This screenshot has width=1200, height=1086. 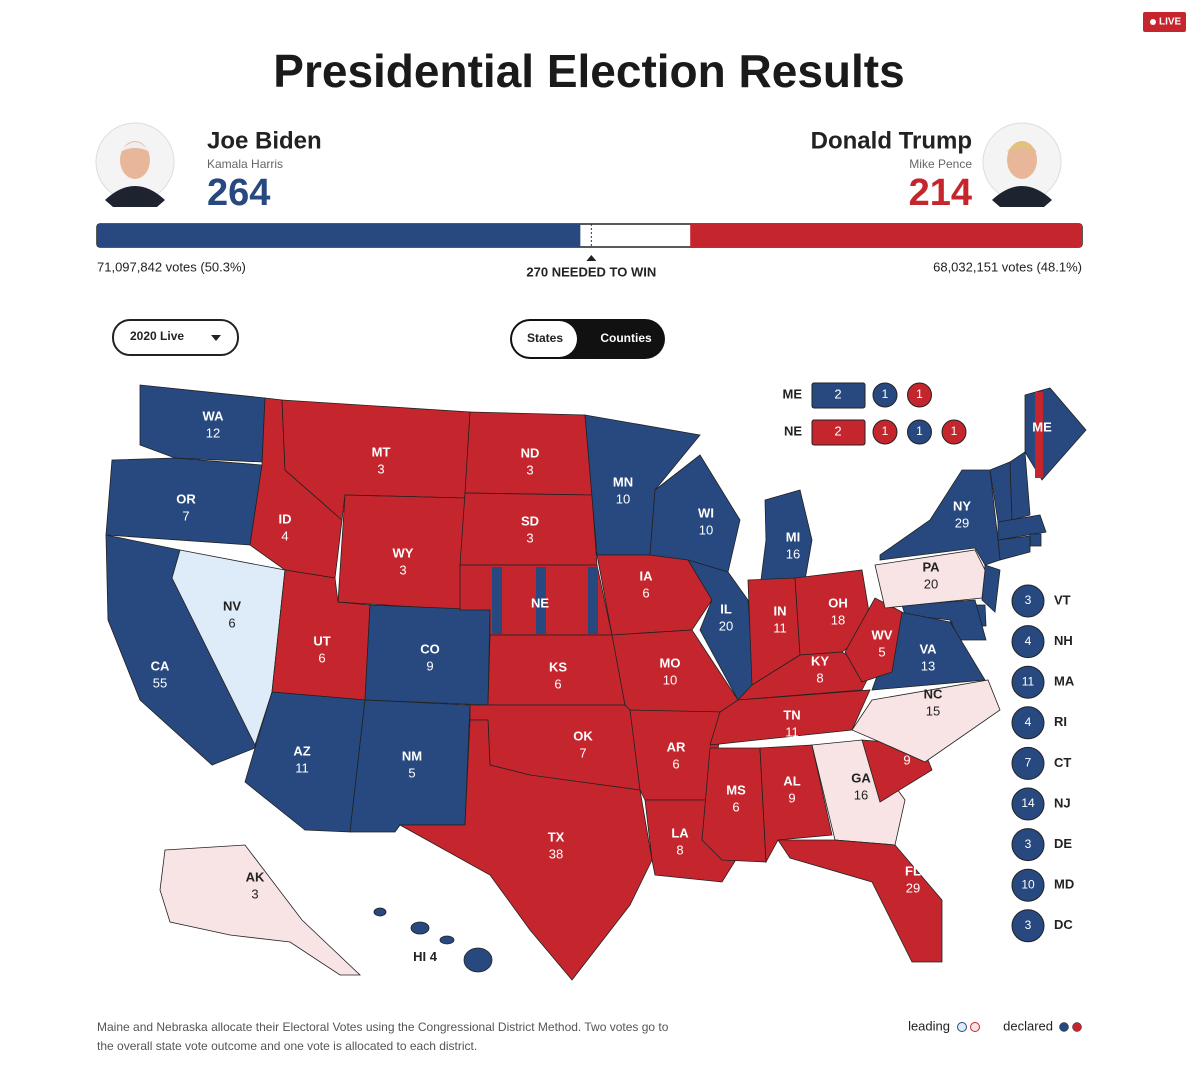 What do you see at coordinates (780, 610) in the screenshot?
I see `state-abbr: IN` at bounding box center [780, 610].